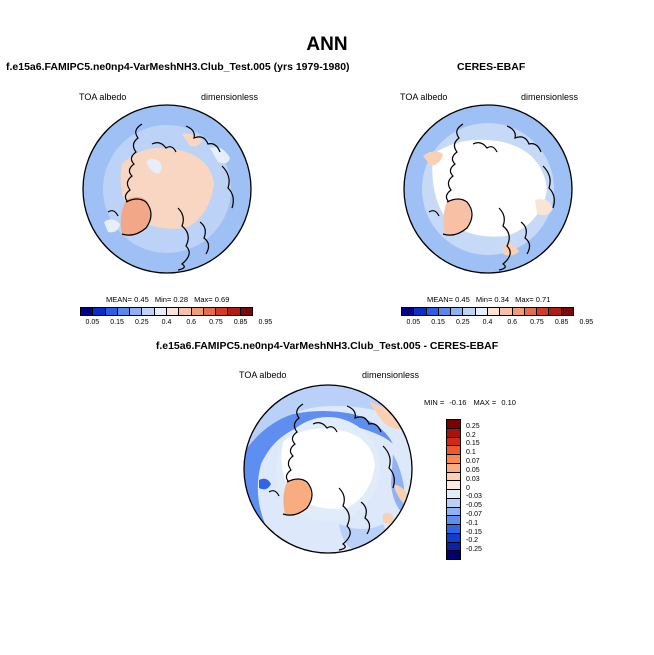 Image resolution: width=654 pixels, height=655 pixels. Describe the element at coordinates (473, 462) in the screenshot. I see `diff-colorbar-tick-label: 0.07` at that location.